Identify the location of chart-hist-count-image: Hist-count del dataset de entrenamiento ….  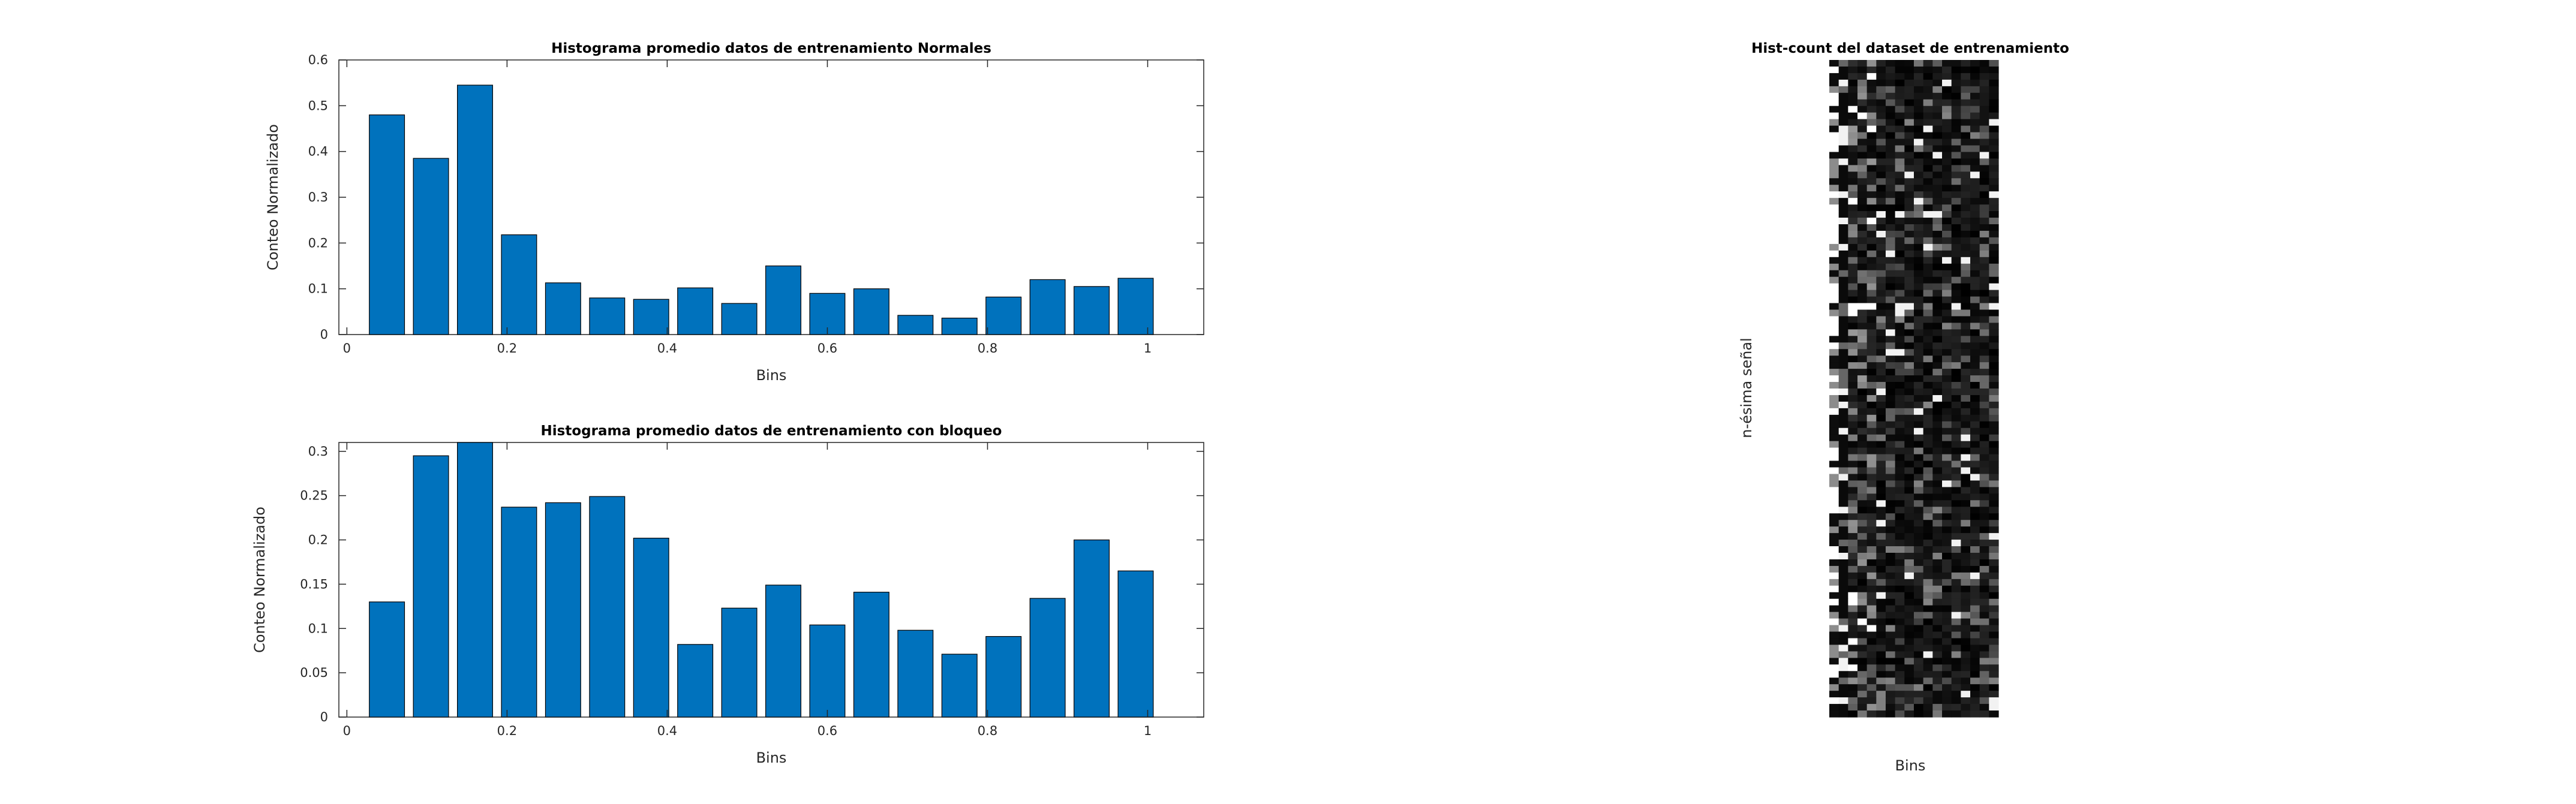
(1904, 407).